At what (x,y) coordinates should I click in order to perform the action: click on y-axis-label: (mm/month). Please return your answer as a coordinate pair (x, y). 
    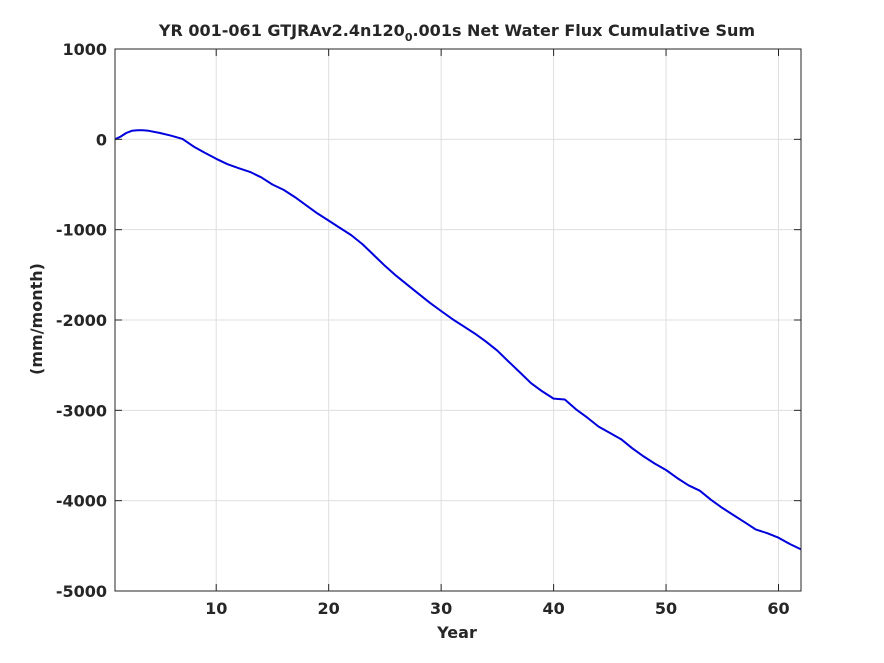
    Looking at the image, I should click on (36, 319).